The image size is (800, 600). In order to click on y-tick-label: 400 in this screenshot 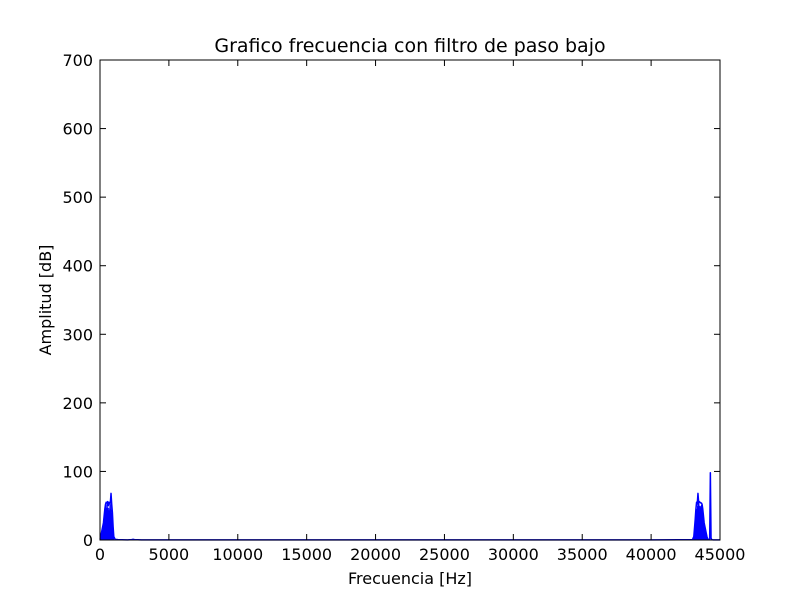, I will do `click(77, 266)`.